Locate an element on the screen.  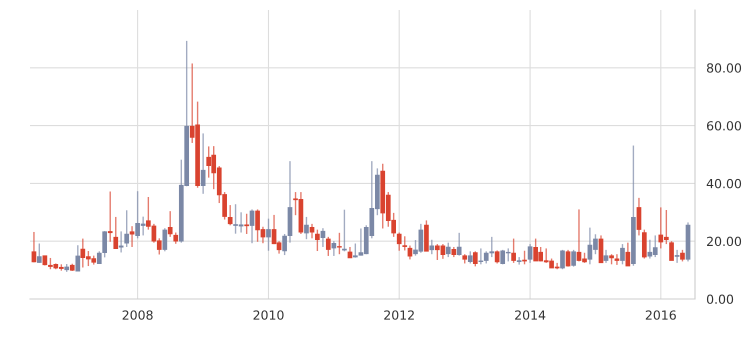
y-tick-label: 60.00 is located at coordinates (724, 126).